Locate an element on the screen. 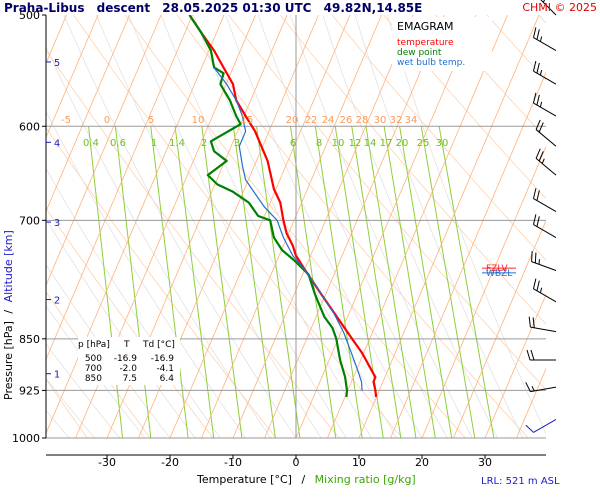 This screenshot has height=500, width=600. legend-temperature: temperature is located at coordinates (425, 43).